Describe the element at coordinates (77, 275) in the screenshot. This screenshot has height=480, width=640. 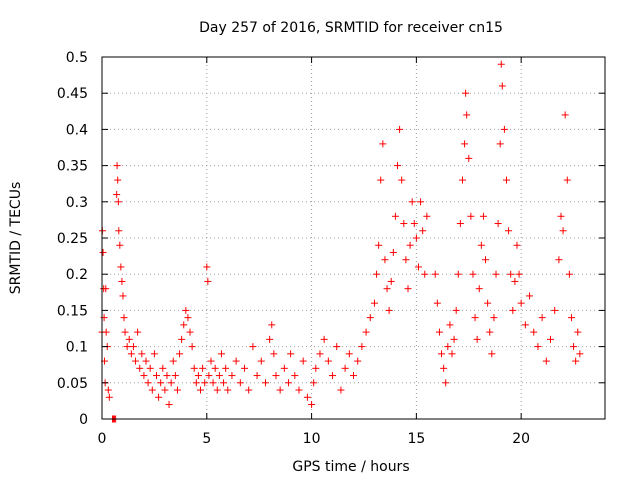
I see `y-tick-label: 0.2` at that location.